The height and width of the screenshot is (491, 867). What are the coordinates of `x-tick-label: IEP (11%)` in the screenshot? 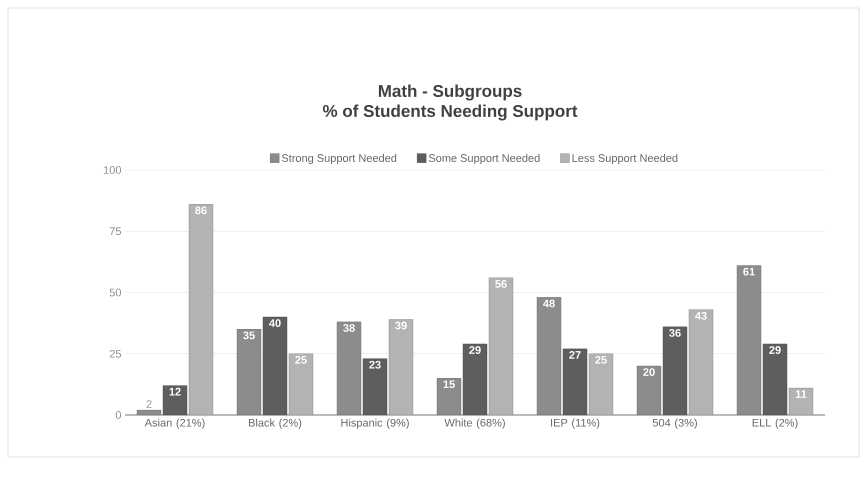 It's located at (575, 423).